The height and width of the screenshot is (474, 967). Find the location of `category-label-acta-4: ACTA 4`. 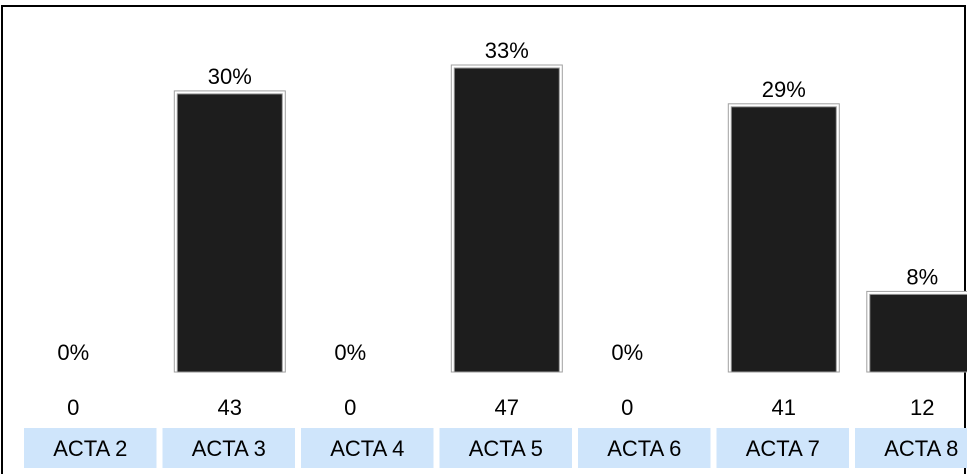

category-label-acta-4: ACTA 4 is located at coordinates (367, 448).